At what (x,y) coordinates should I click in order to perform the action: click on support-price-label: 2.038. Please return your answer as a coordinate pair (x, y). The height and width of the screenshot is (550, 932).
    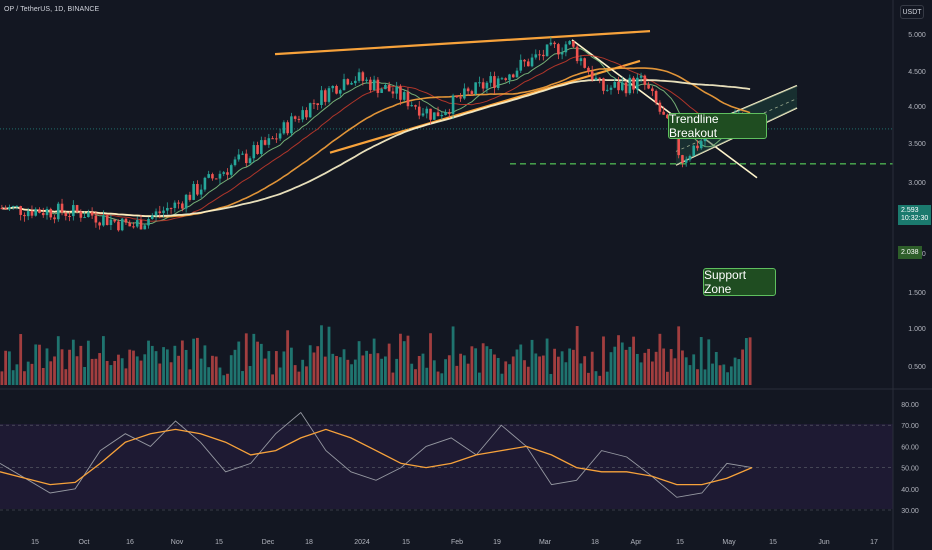
    Looking at the image, I should click on (910, 252).